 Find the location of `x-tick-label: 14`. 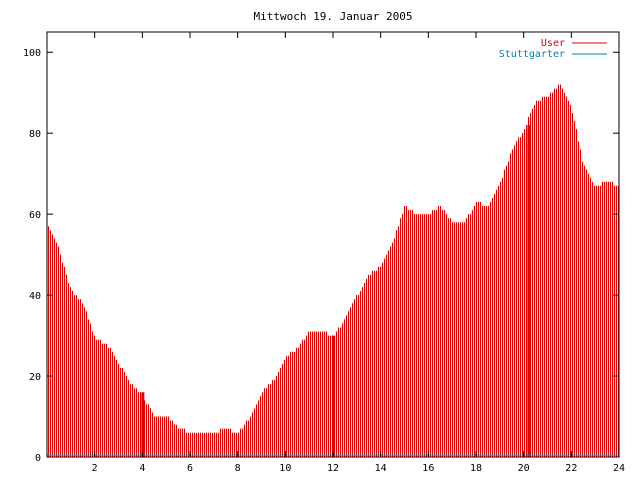

x-tick-label: 14 is located at coordinates (381, 468).